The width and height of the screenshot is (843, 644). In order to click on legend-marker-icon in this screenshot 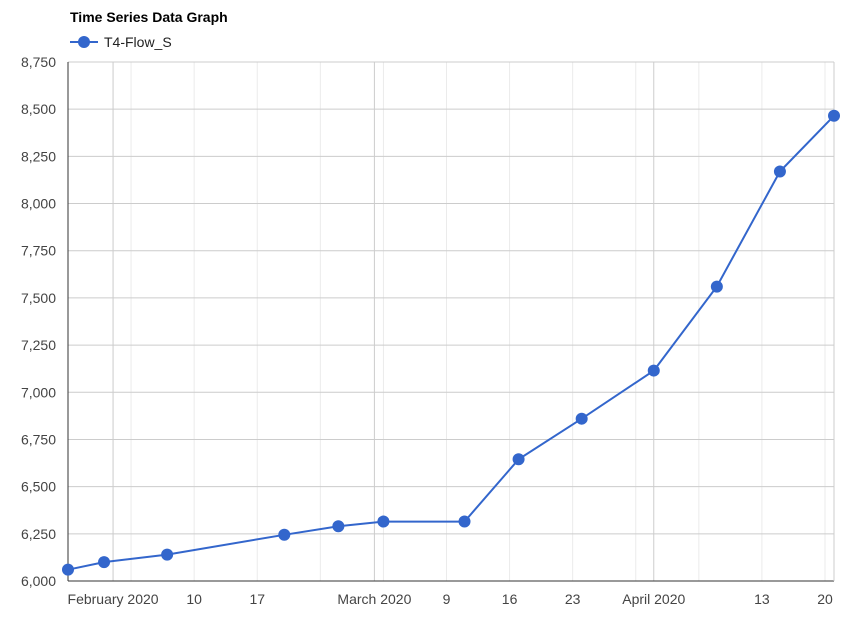, I will do `click(84, 42)`.